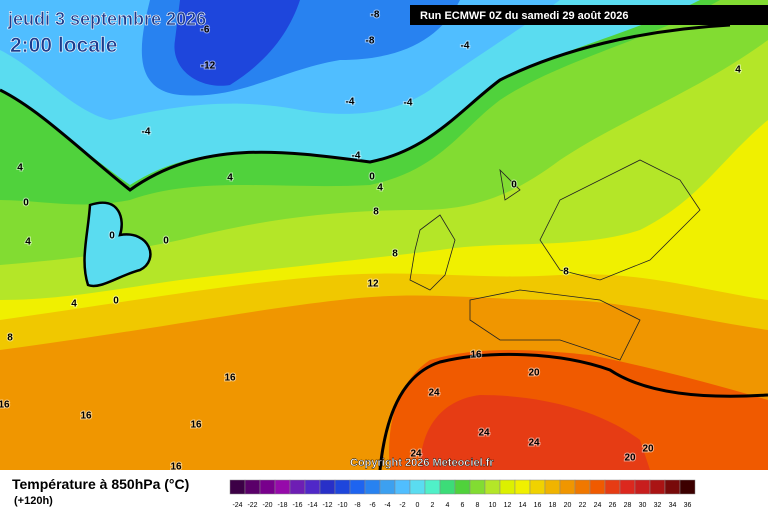 This screenshot has width=768, height=512. Describe the element at coordinates (538, 505) in the screenshot. I see `scale-label: 16` at that location.